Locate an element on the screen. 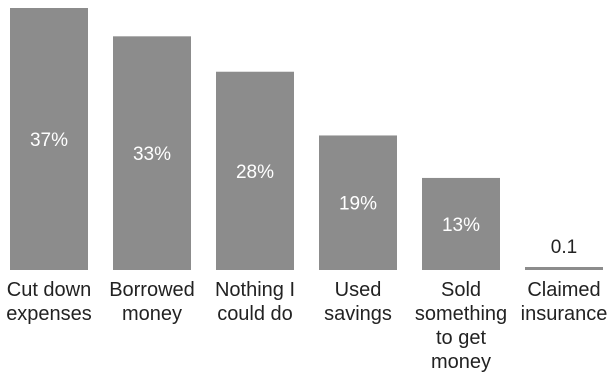 This screenshot has width=610, height=378. category-label-3-line-0: Used is located at coordinates (358, 290).